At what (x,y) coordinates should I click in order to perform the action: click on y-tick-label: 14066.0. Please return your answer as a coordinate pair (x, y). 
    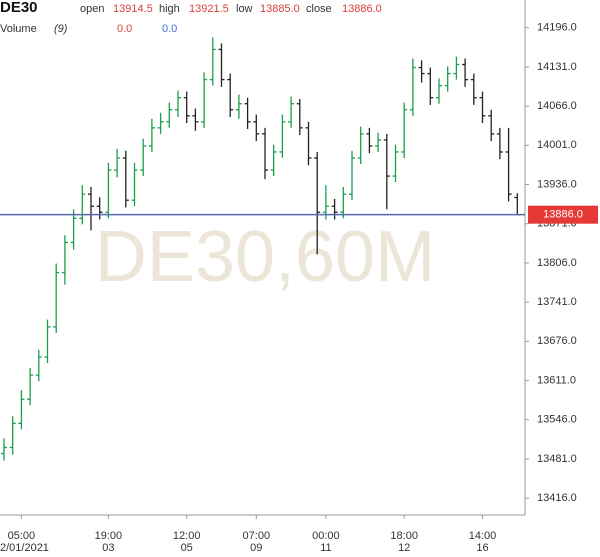
    Looking at the image, I should click on (557, 106).